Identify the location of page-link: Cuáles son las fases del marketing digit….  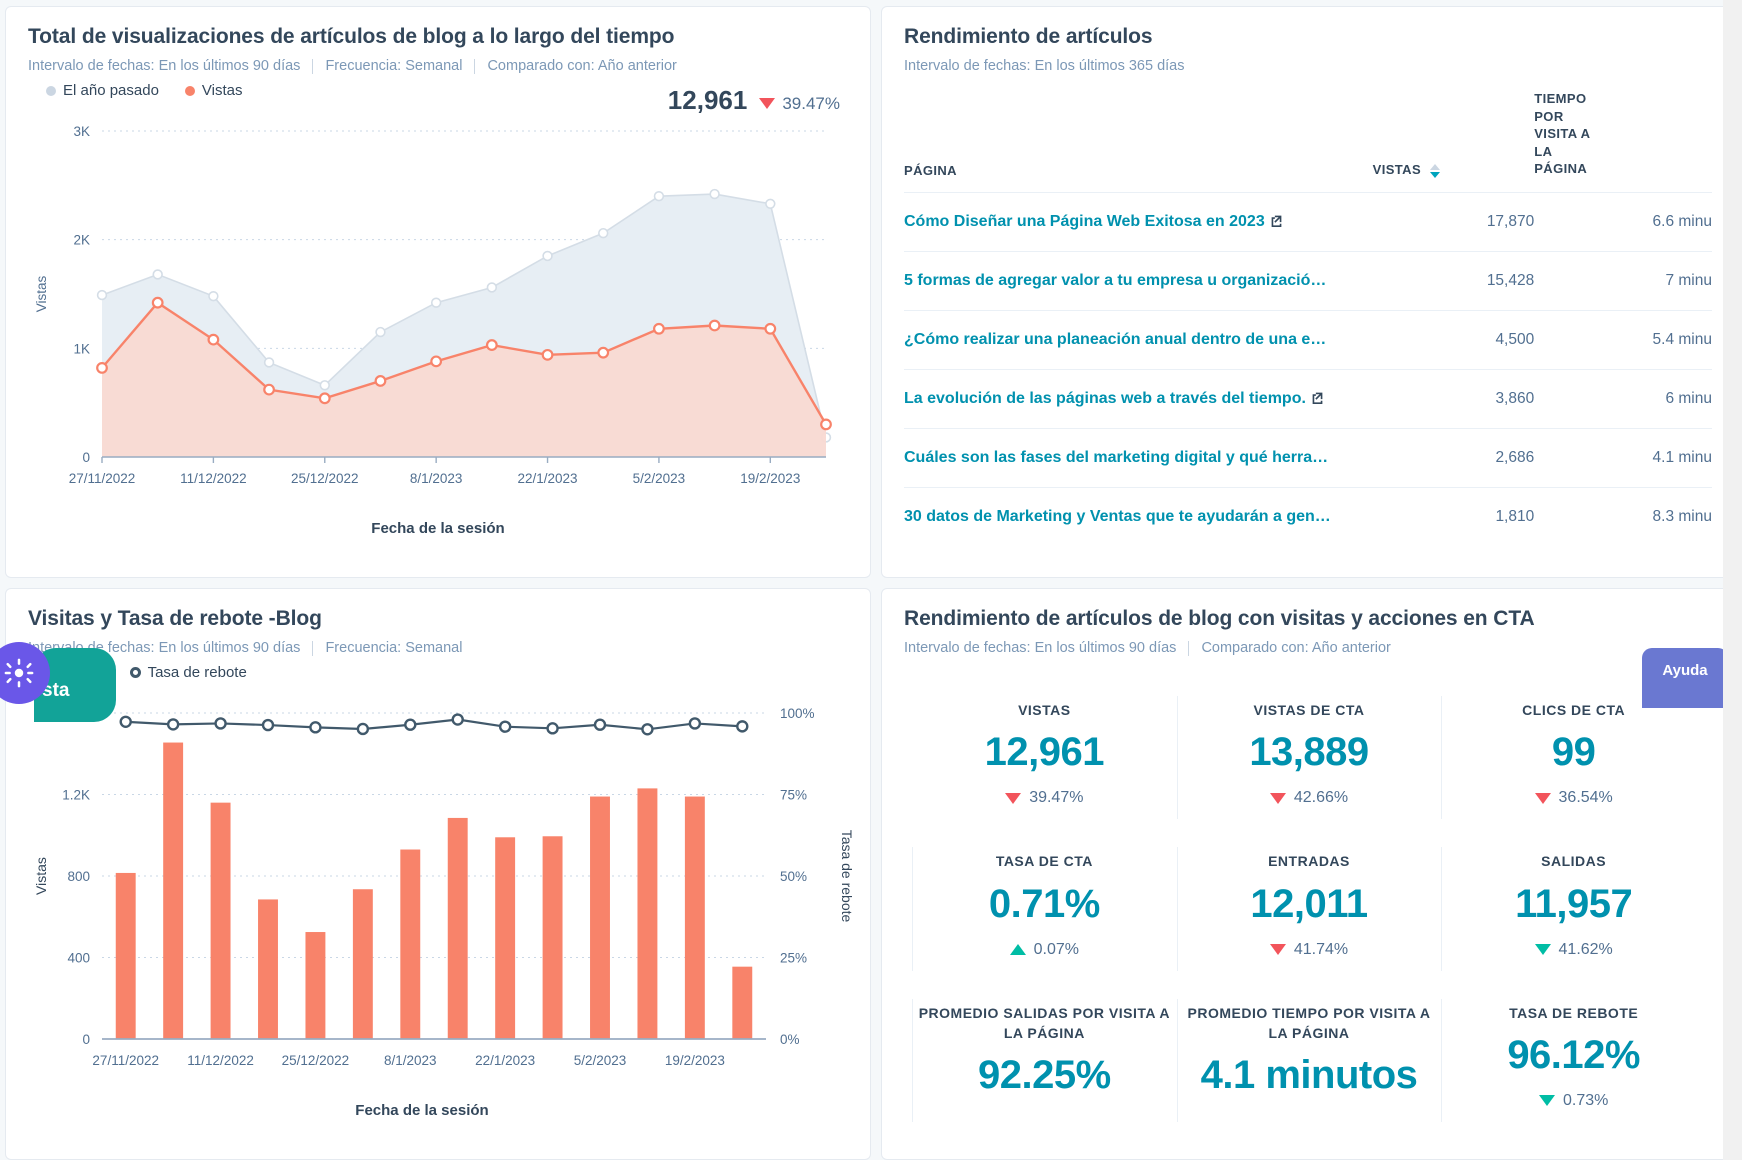
(1116, 457).